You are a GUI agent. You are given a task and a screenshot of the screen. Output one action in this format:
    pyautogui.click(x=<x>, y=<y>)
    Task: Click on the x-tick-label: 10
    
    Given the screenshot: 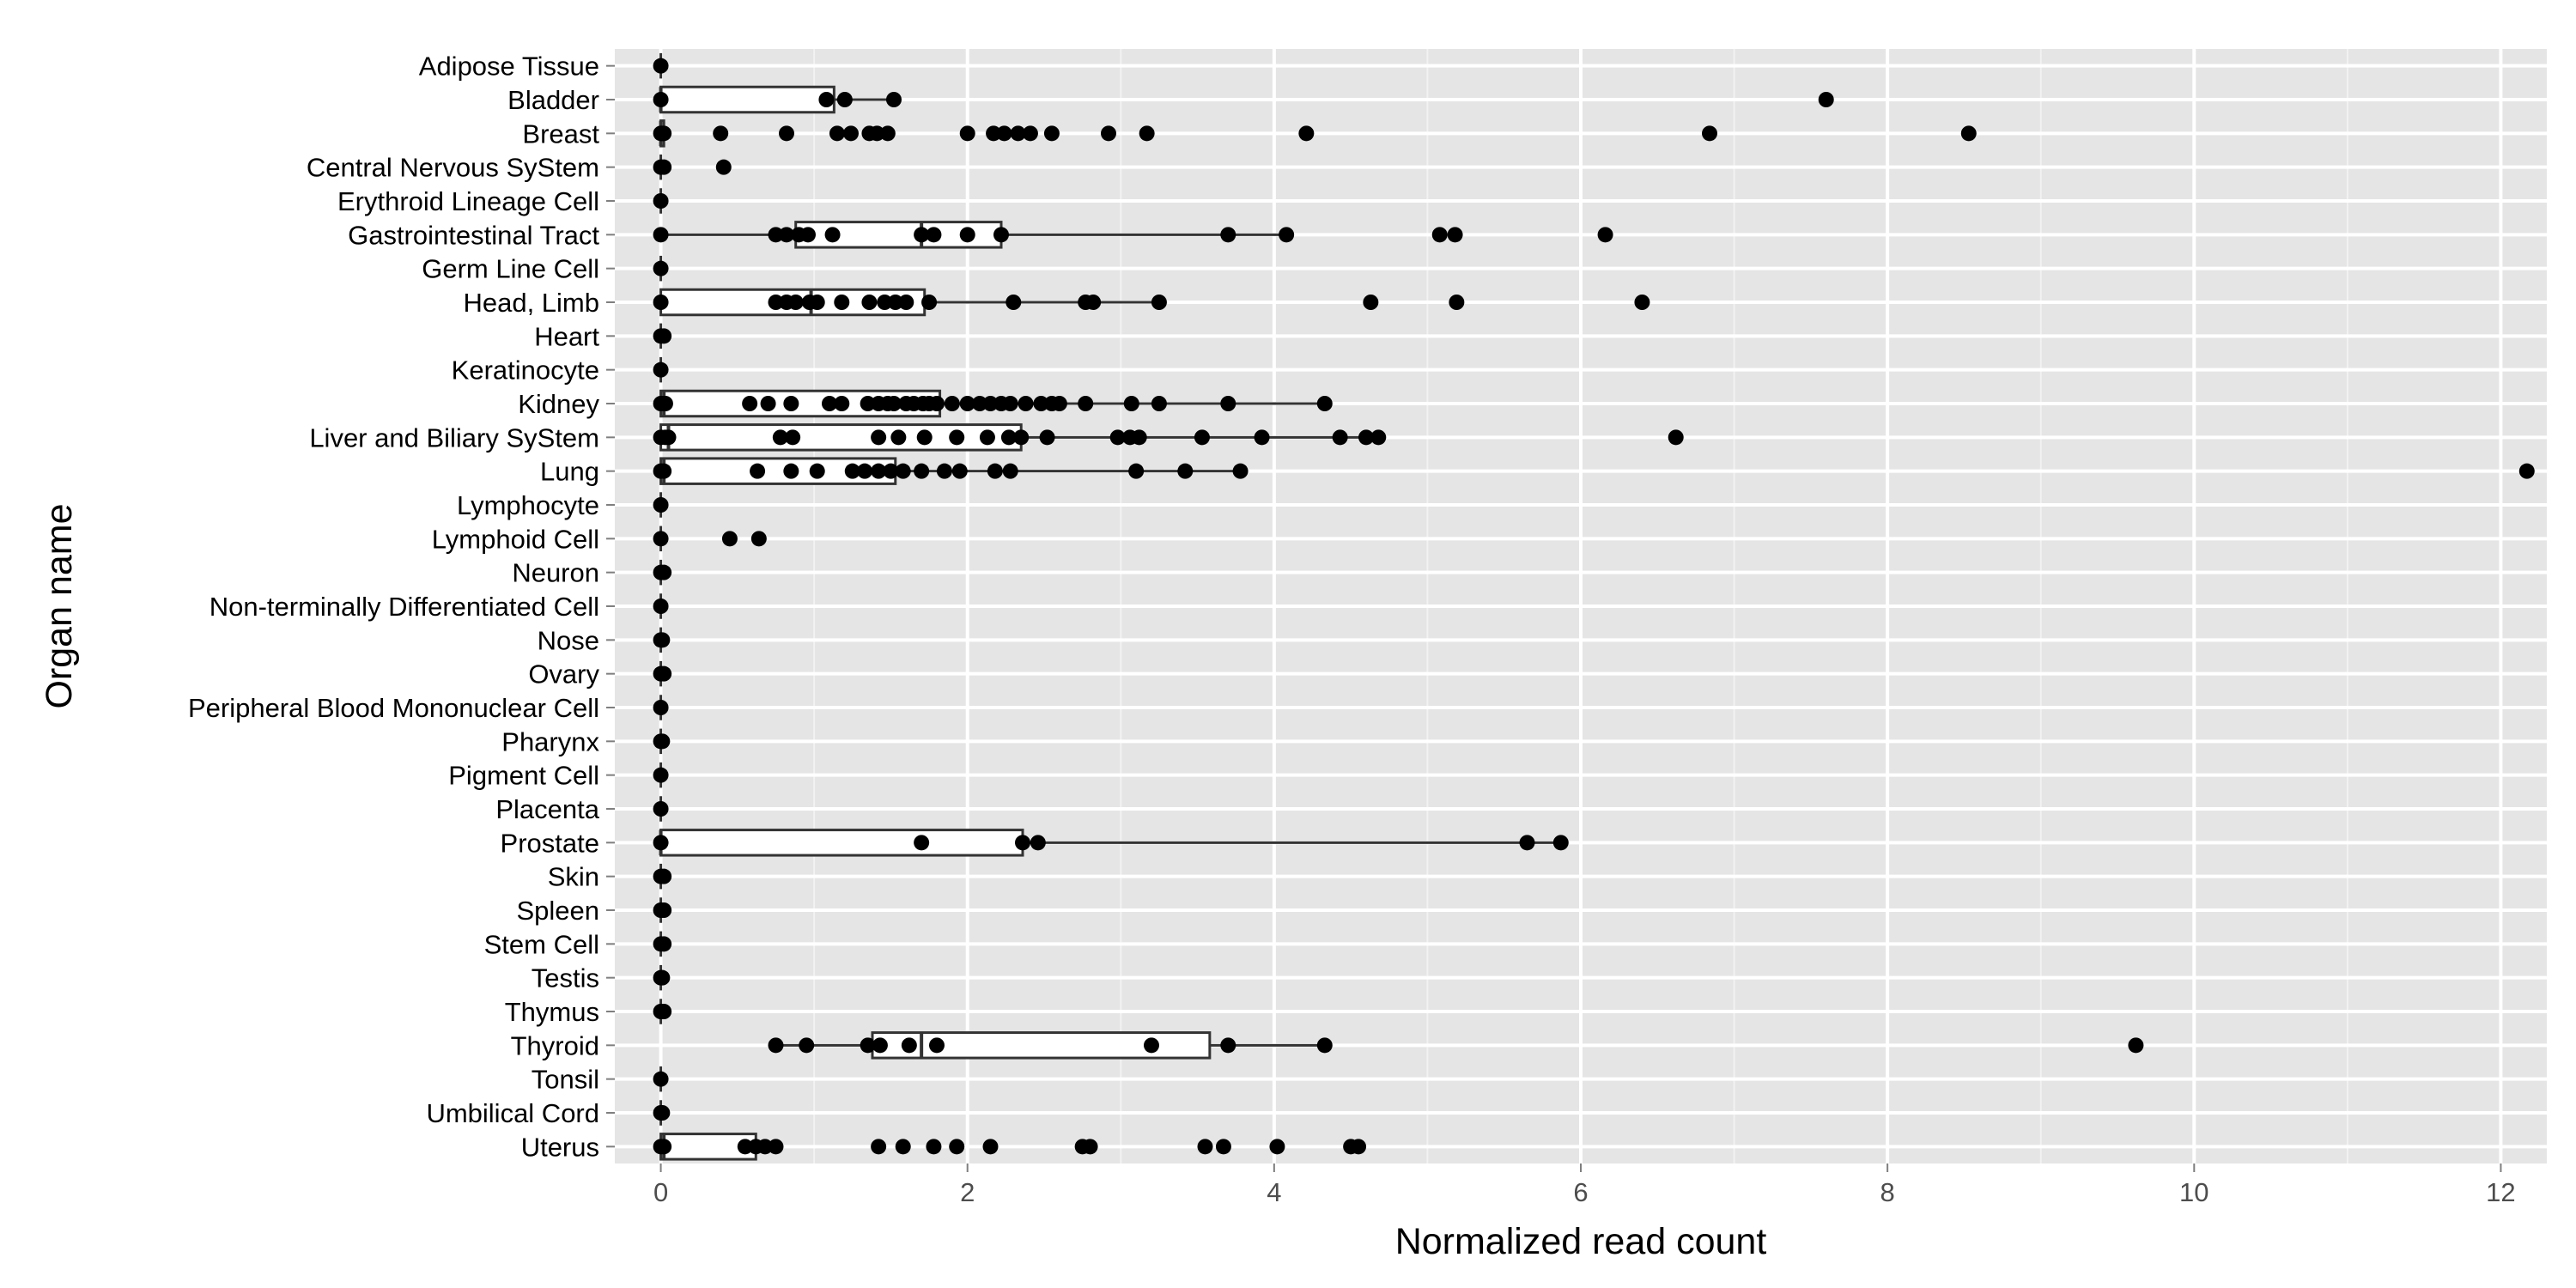 What is the action you would take?
    pyautogui.click(x=2193, y=1192)
    